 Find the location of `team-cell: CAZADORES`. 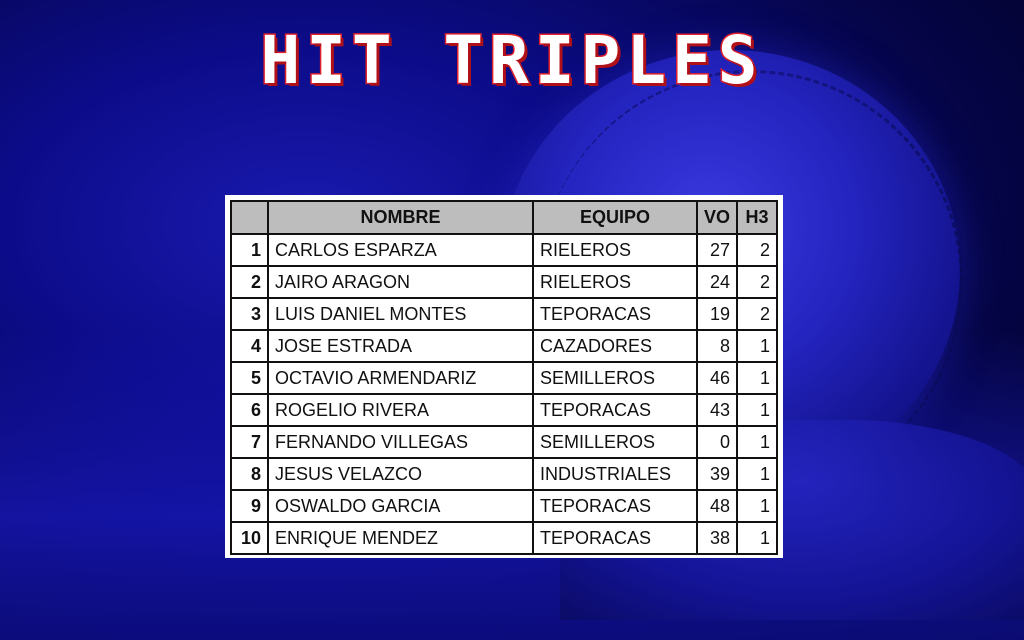

team-cell: CAZADORES is located at coordinates (614, 346).